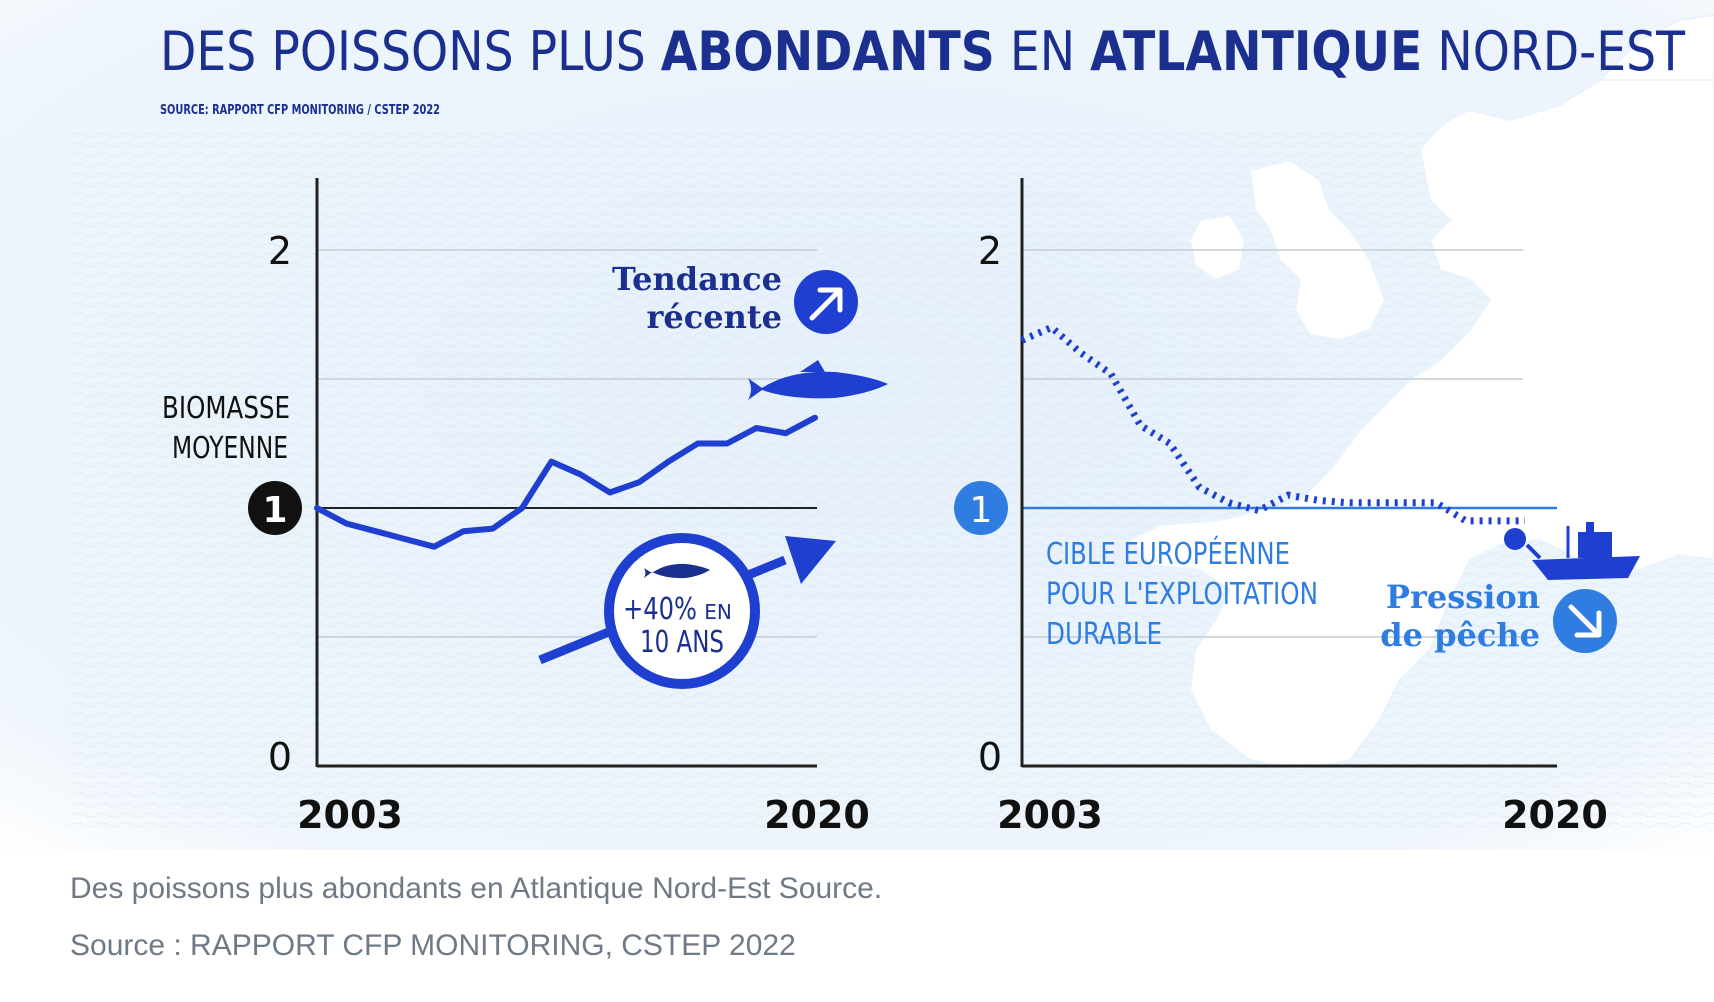 This screenshot has height=1002, width=1714. What do you see at coordinates (1042, 51) in the screenshot?
I see `title-part3: EN` at bounding box center [1042, 51].